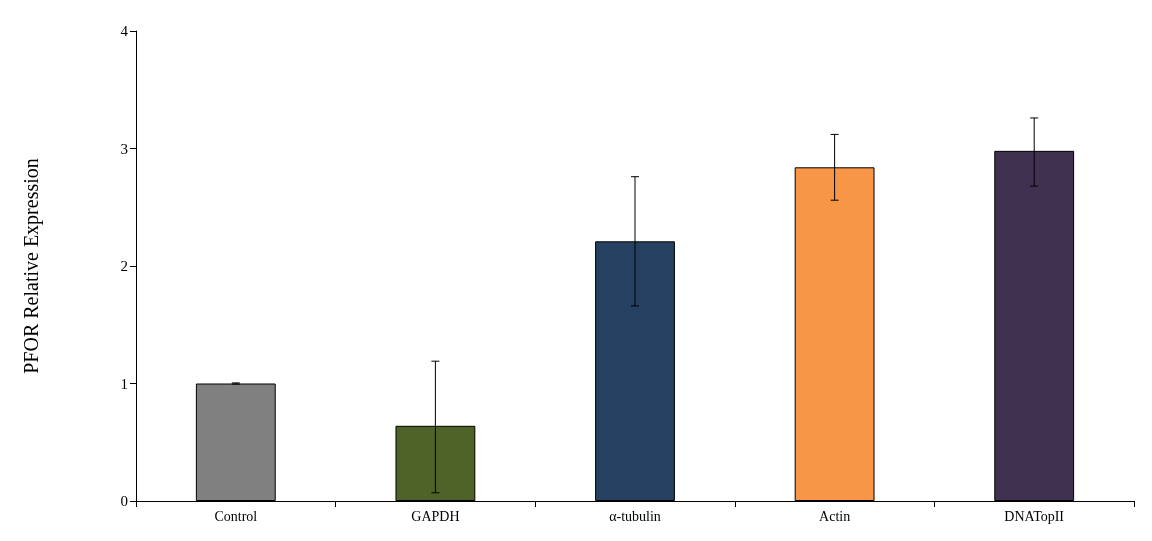 This screenshot has height=541, width=1152. I want to click on x-tick-label: α-tubulin, so click(635, 516).